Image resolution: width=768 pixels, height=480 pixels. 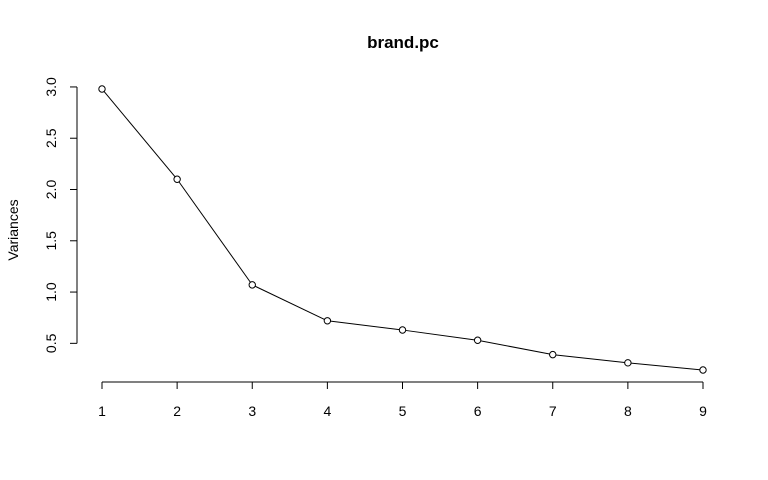 I want to click on x-axis: 1 2 3 4 5 6 7 8 9, so click(x=402, y=400).